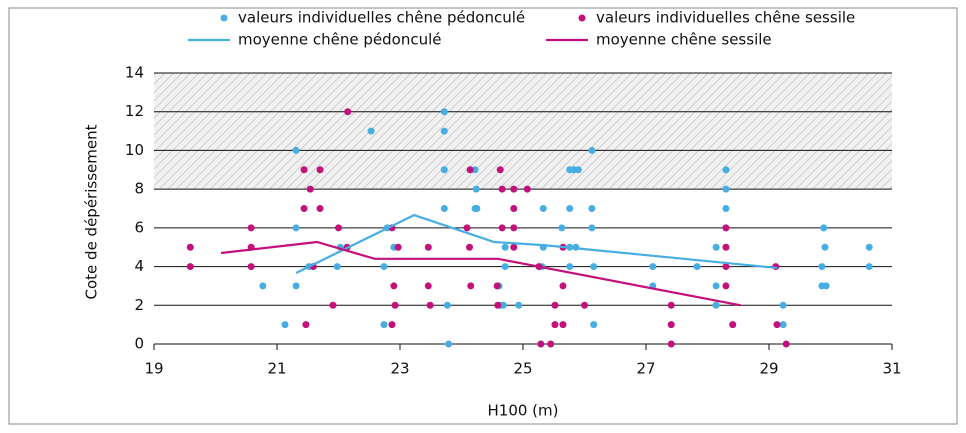 The height and width of the screenshot is (433, 966). What do you see at coordinates (134, 150) in the screenshot?
I see `y-tick-label: 10` at bounding box center [134, 150].